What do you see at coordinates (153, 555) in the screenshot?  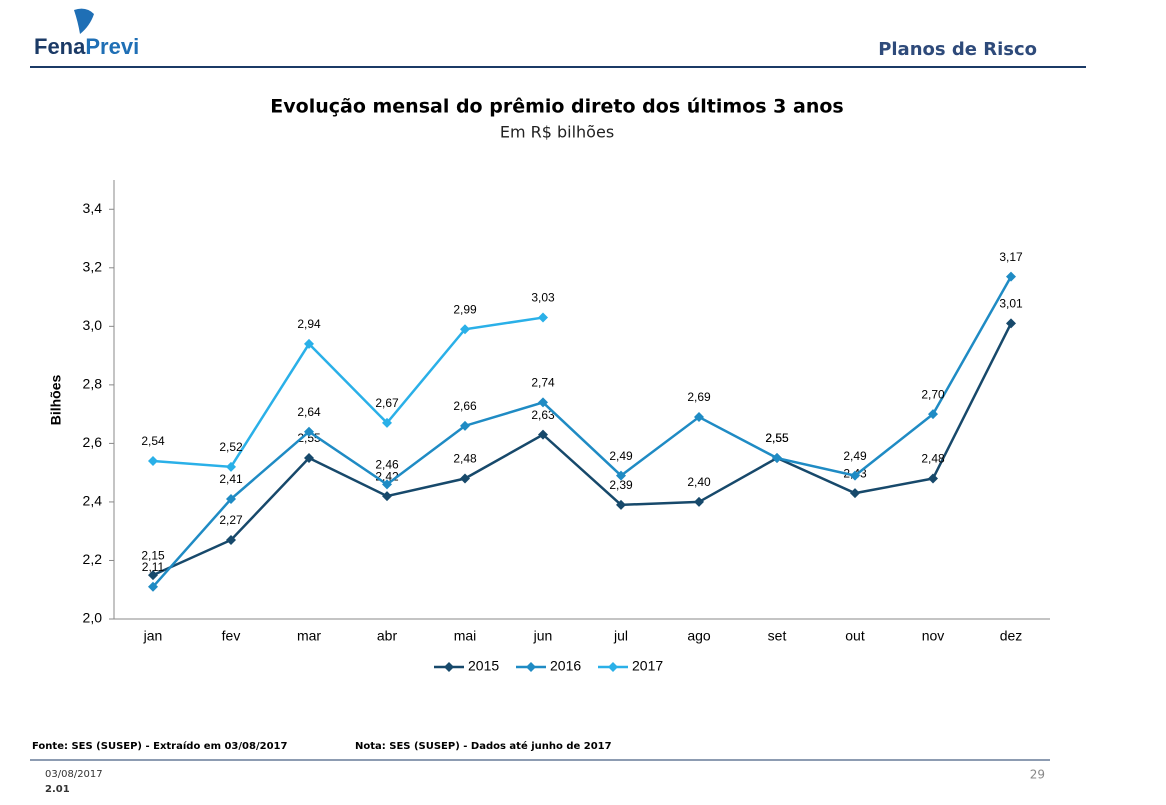 I see `data-label: 2,15` at bounding box center [153, 555].